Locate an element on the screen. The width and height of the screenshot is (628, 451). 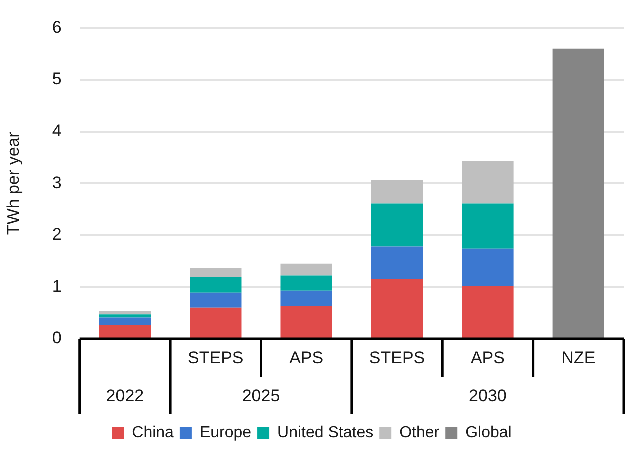
y-tick-label: 3 is located at coordinates (57, 182).